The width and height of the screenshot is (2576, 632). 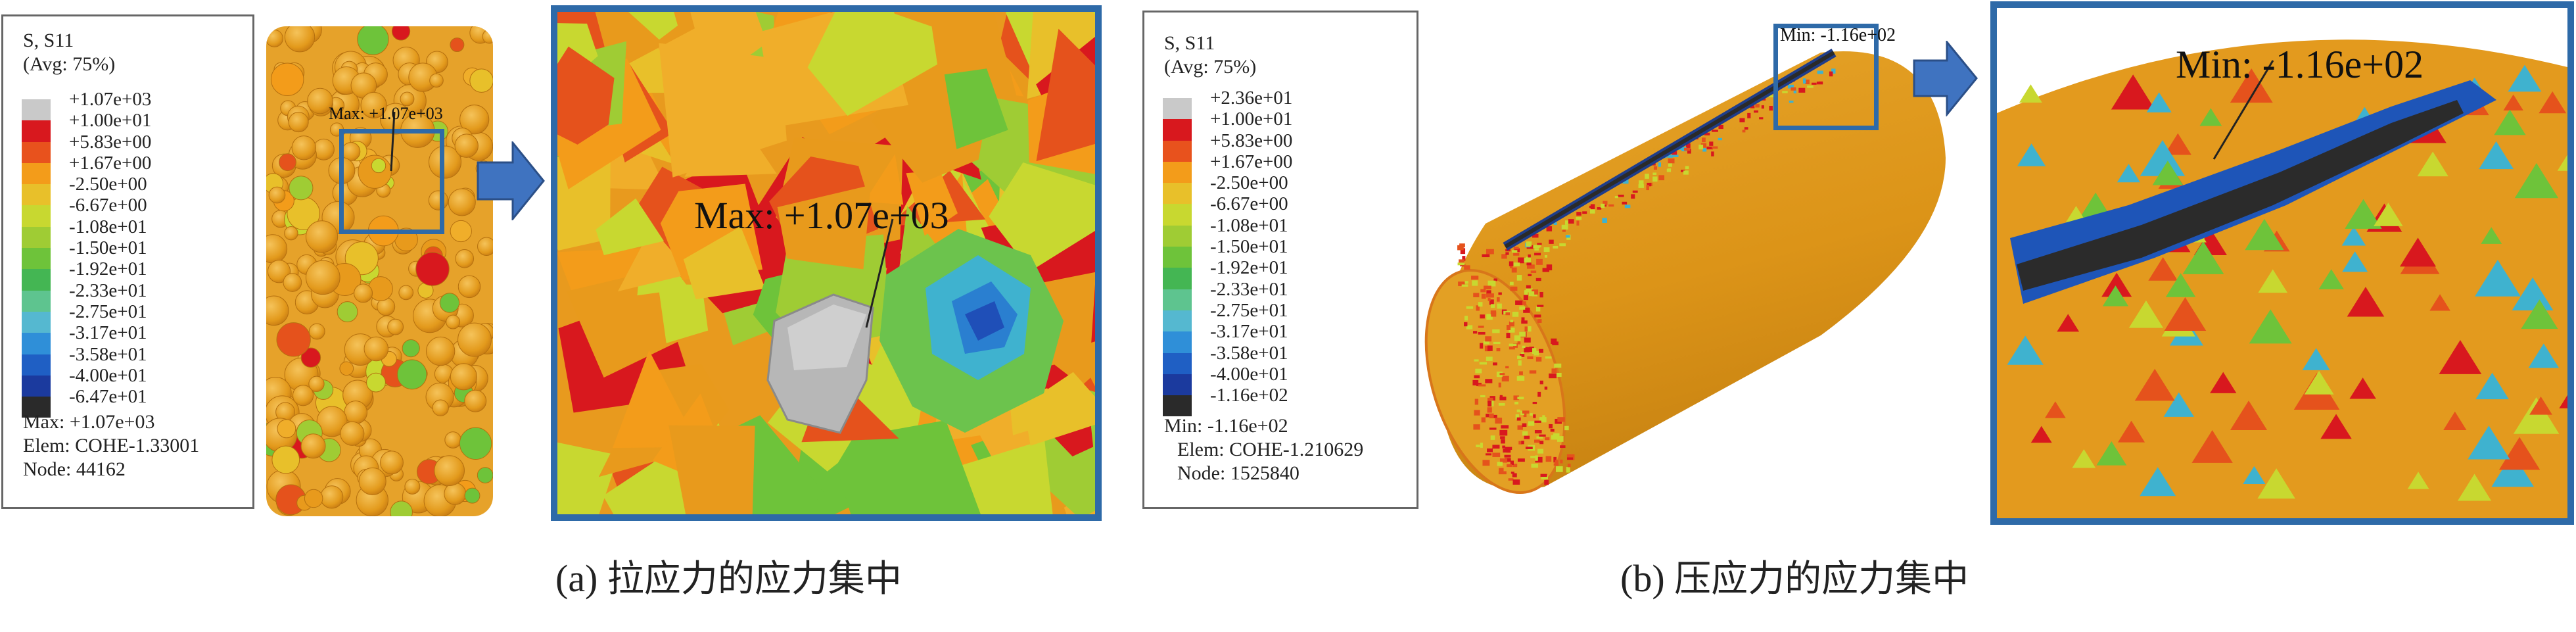 I want to click on legend-node-id: Node: 1525840, so click(x=1238, y=473).